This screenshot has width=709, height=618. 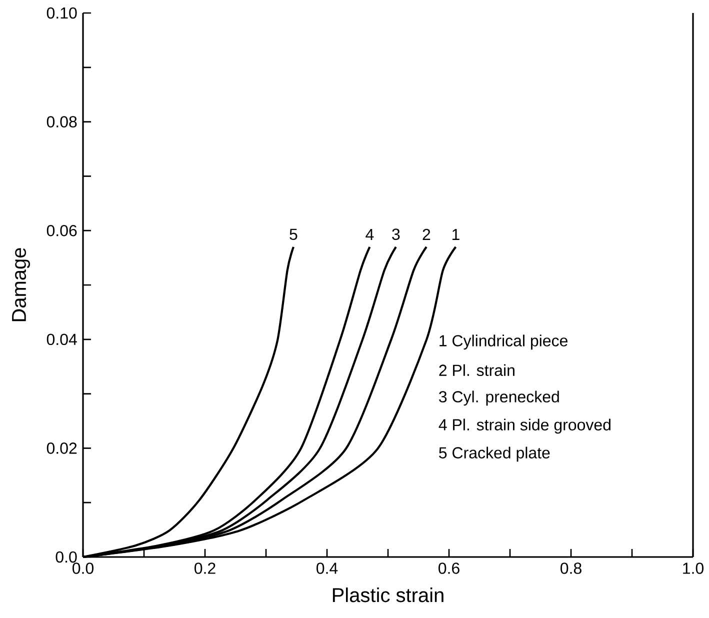 I want to click on x-tick-label: 0.6, so click(x=449, y=568).